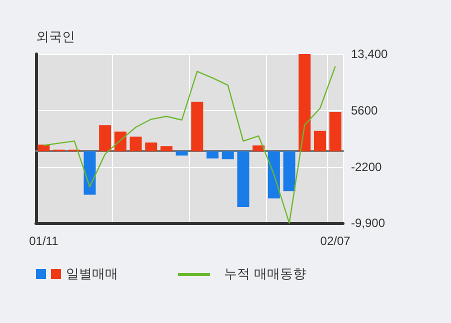 The width and height of the screenshot is (451, 323). I want to click on x-tick-label: 02/07, so click(335, 241).